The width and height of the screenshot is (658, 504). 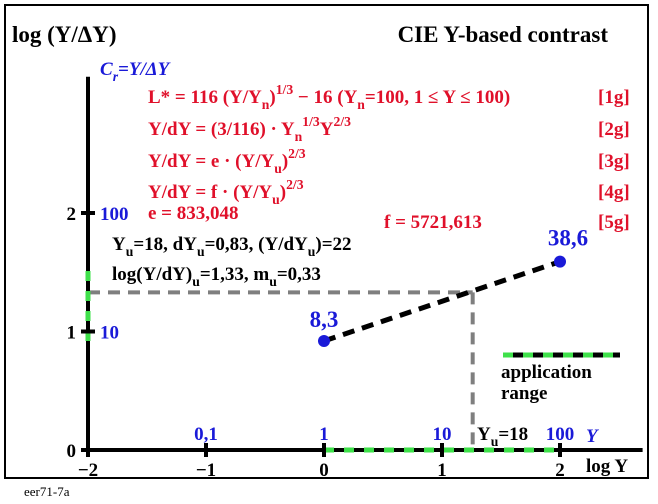 I want to click on annotation: log(Y/dY)u=1,33, mu=0,33, so click(x=216, y=276).